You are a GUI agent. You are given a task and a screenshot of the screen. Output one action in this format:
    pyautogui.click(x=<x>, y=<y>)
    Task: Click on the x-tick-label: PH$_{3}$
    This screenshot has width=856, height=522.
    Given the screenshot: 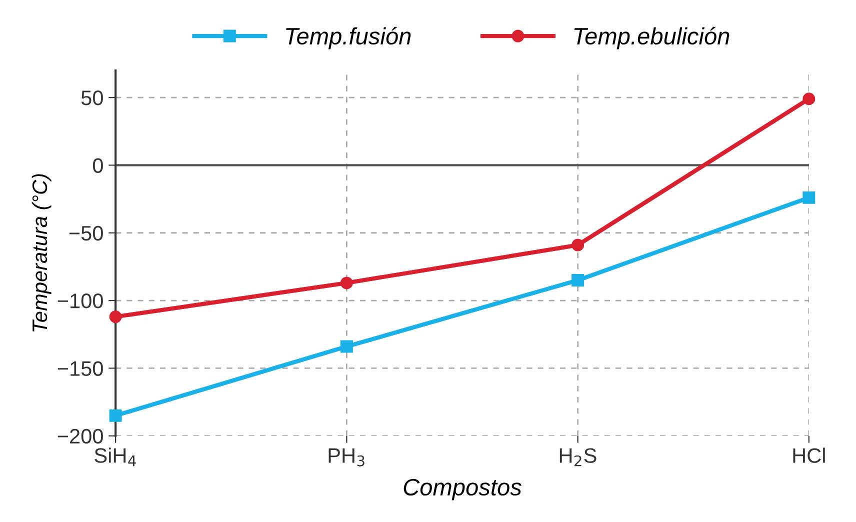 What is the action you would take?
    pyautogui.click(x=346, y=457)
    